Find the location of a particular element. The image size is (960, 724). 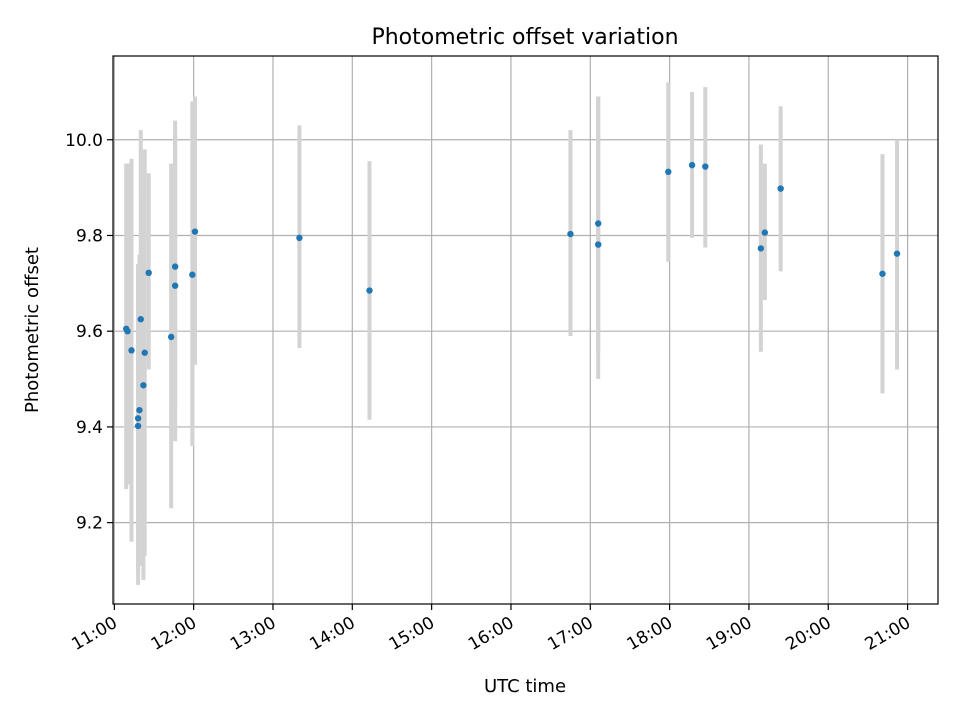

y-tick-label: 9.6 is located at coordinates (89, 332).